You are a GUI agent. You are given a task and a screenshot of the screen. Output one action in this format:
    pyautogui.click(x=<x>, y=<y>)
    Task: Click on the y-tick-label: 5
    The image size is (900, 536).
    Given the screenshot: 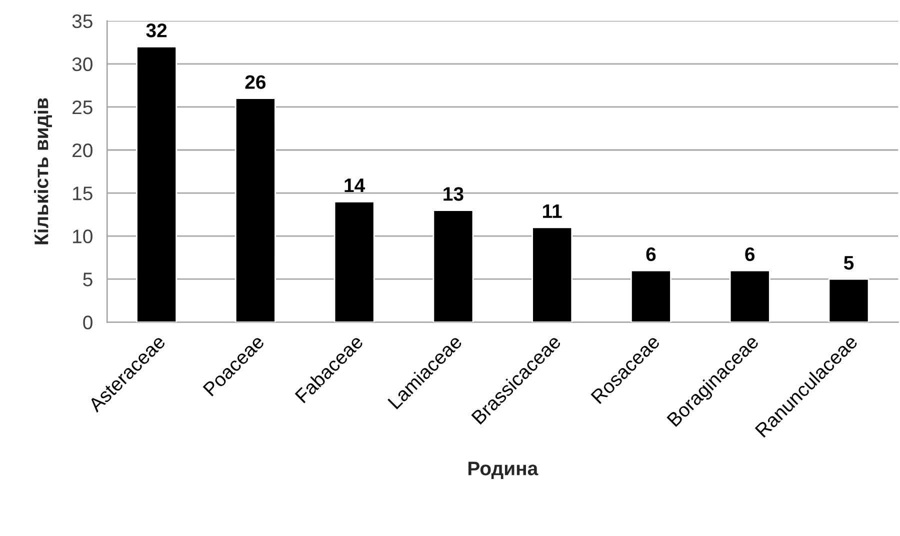 What is the action you would take?
    pyautogui.click(x=87, y=279)
    